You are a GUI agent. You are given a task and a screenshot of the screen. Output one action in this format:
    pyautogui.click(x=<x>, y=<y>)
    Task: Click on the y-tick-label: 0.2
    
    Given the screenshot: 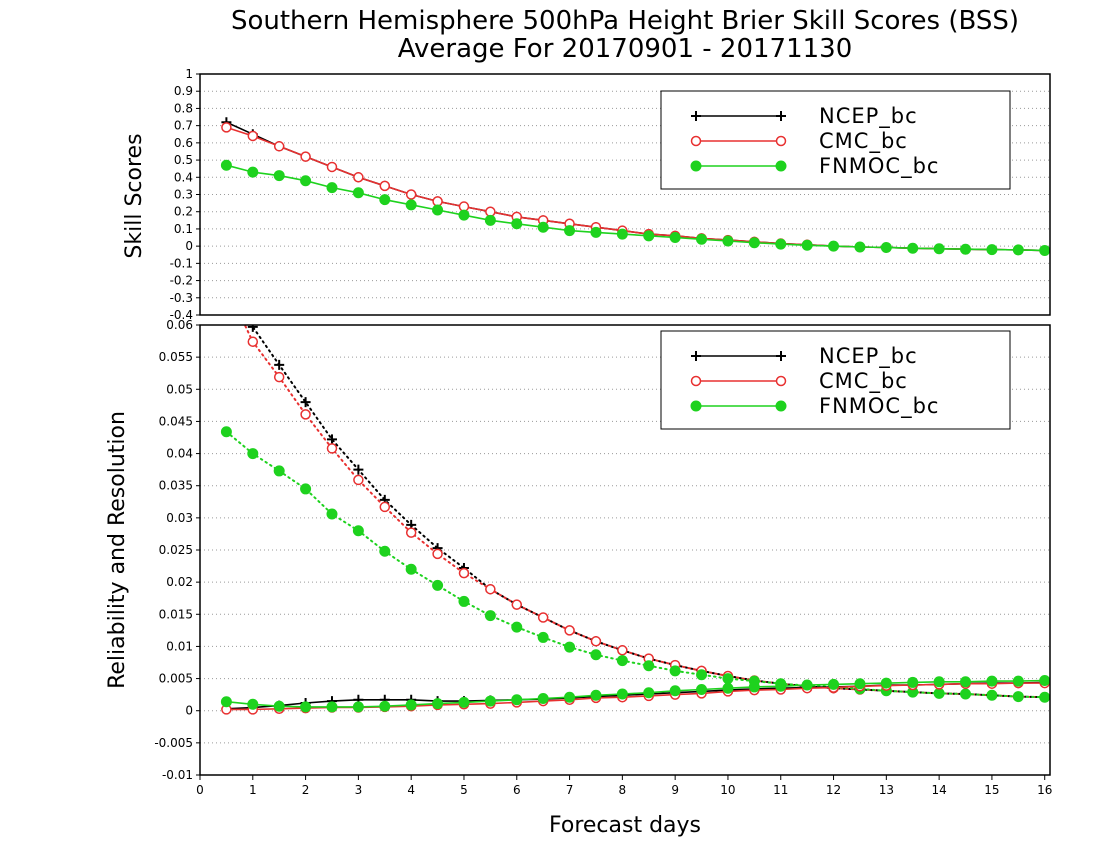 What is the action you would take?
    pyautogui.click(x=183, y=212)
    